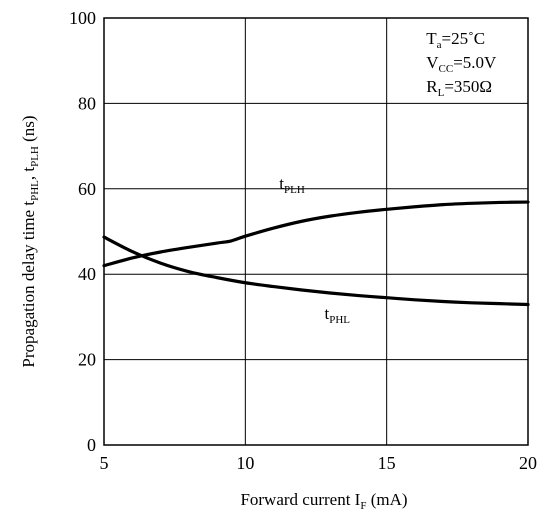 Image resolution: width=549 pixels, height=514 pixels. Describe the element at coordinates (87, 103) in the screenshot. I see `y-tick-label: 80` at that location.